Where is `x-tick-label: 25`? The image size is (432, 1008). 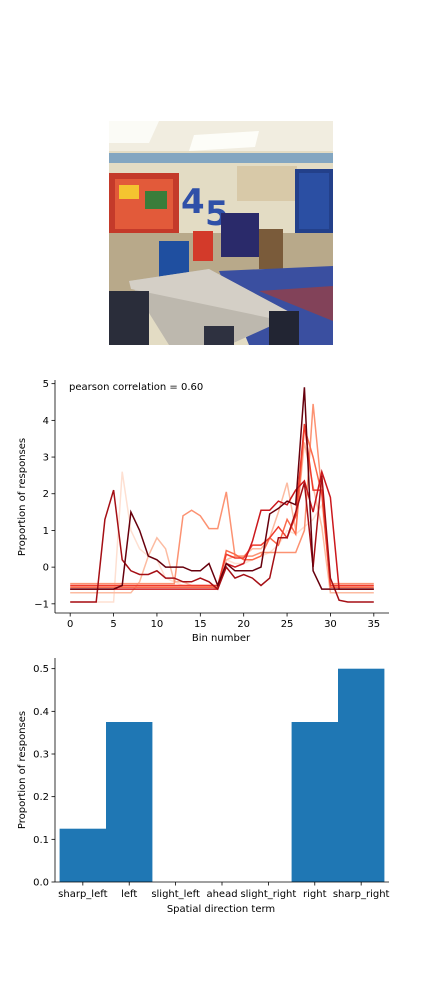
x-tick-label: 25 is located at coordinates (287, 624).